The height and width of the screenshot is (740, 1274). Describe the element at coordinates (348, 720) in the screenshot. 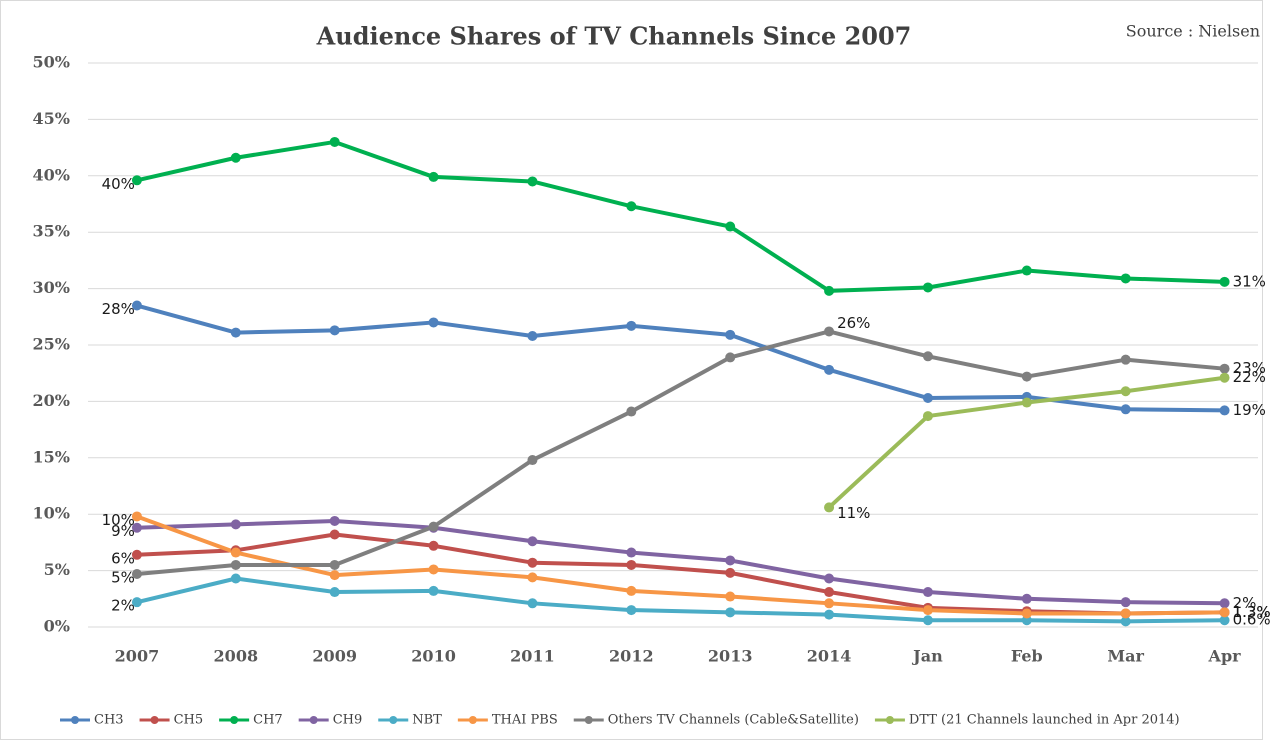

I see `legend-label: CH9` at that location.